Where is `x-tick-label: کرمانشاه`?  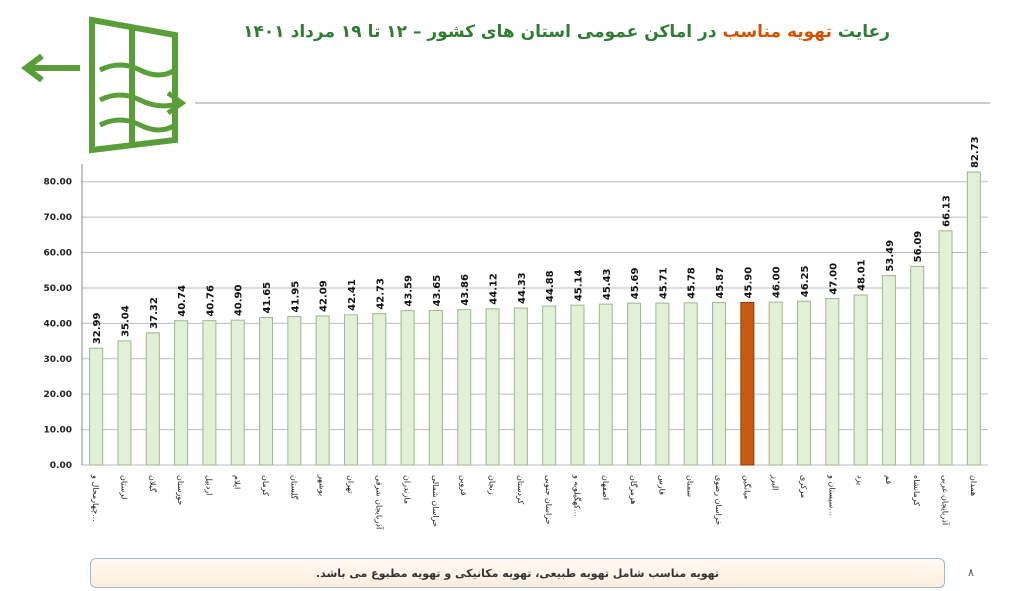 x-tick-label: کرمانشاه is located at coordinates (916, 490).